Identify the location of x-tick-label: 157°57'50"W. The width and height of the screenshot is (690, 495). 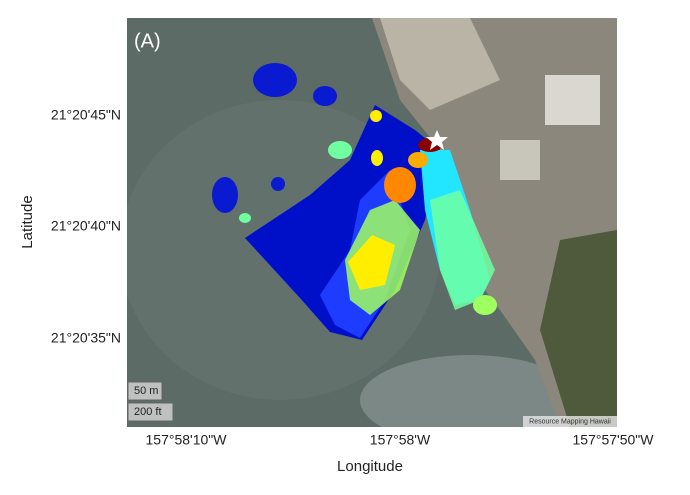
(614, 440).